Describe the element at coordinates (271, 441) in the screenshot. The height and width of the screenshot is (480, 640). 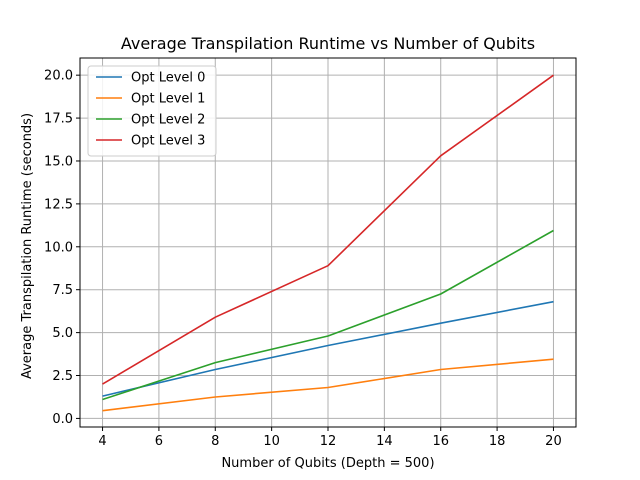
I see `x-tick-label: 10` at that location.